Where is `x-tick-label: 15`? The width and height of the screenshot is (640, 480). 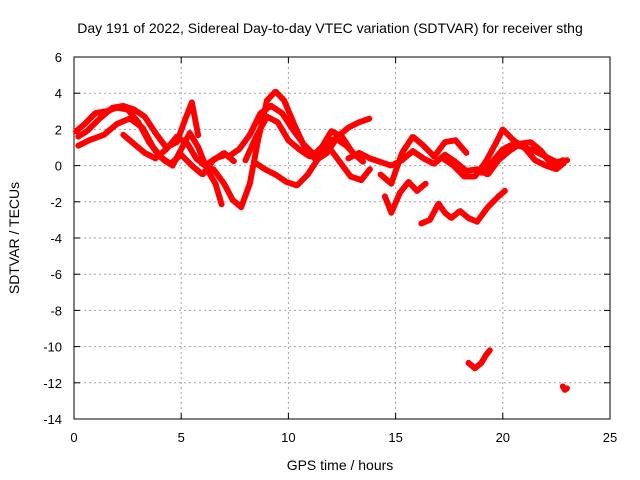 x-tick-label: 15 is located at coordinates (395, 437).